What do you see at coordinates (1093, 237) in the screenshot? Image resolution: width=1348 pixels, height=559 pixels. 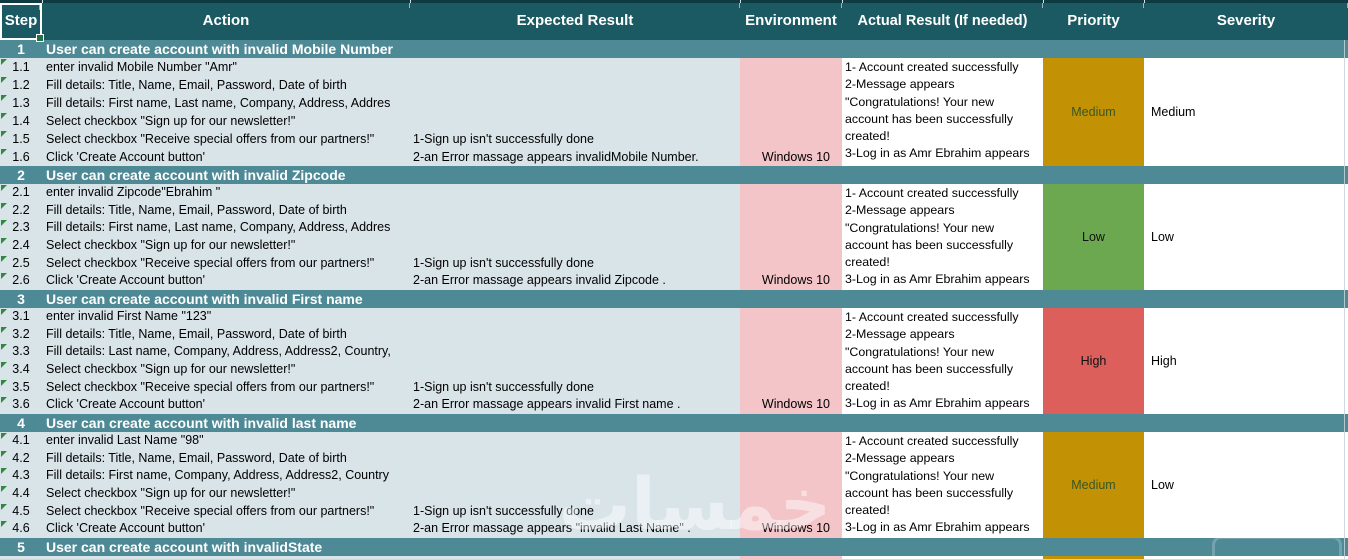 I see `priority-cell: Low` at bounding box center [1093, 237].